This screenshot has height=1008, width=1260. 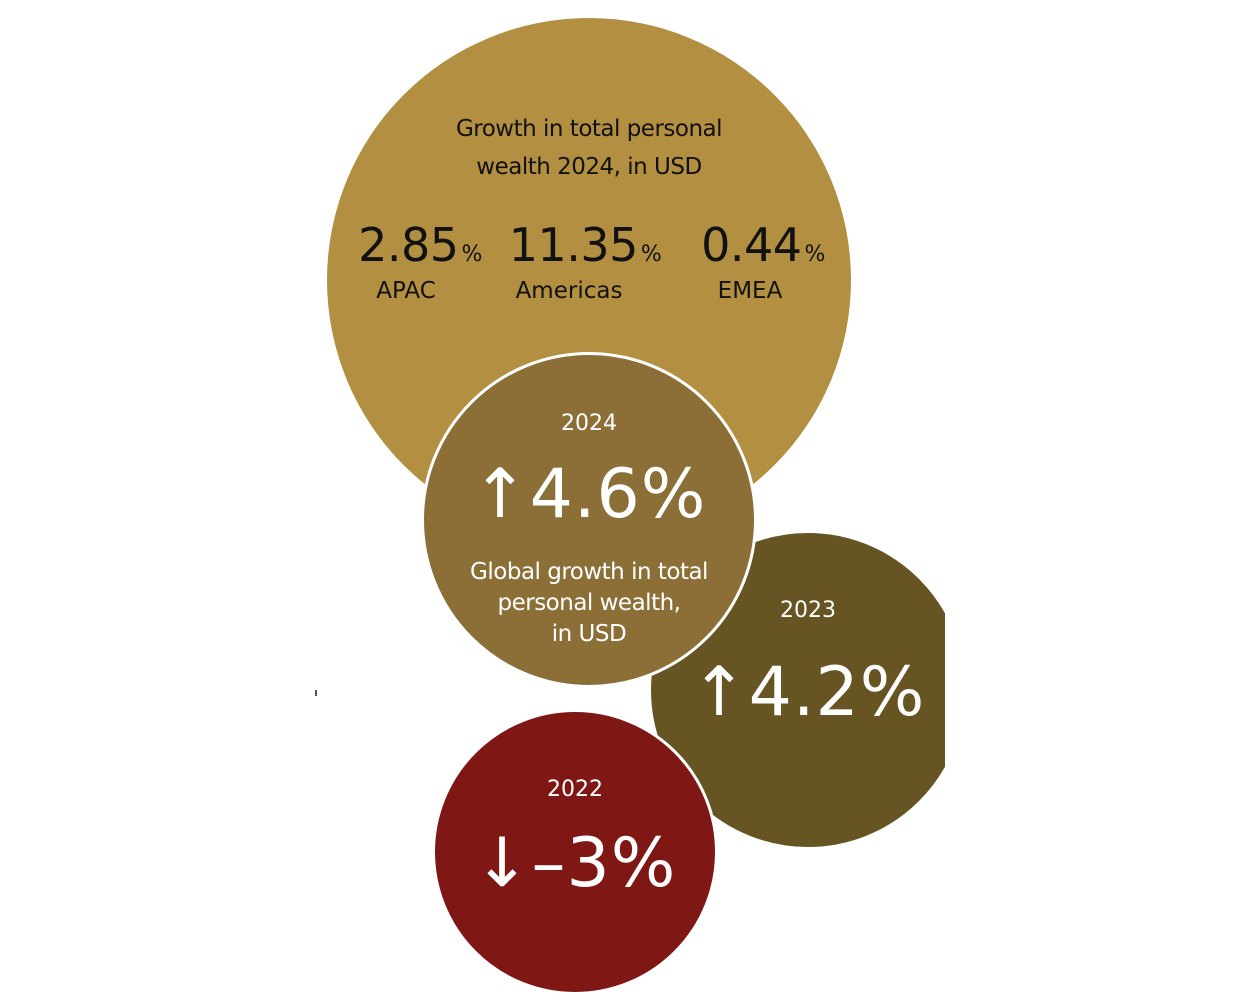 I want to click on year-label: 2024, so click(x=589, y=423).